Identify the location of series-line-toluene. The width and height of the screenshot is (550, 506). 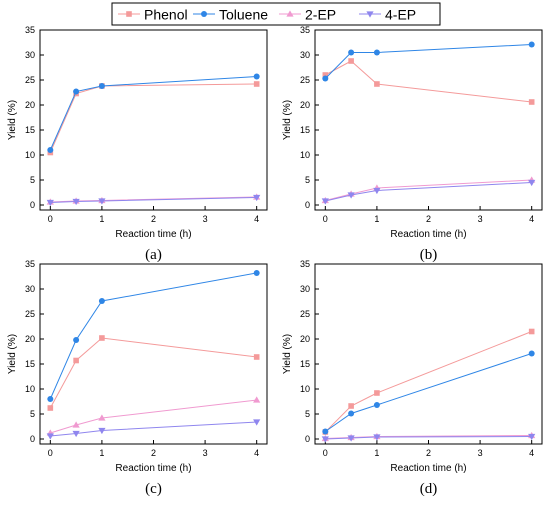
(153, 113).